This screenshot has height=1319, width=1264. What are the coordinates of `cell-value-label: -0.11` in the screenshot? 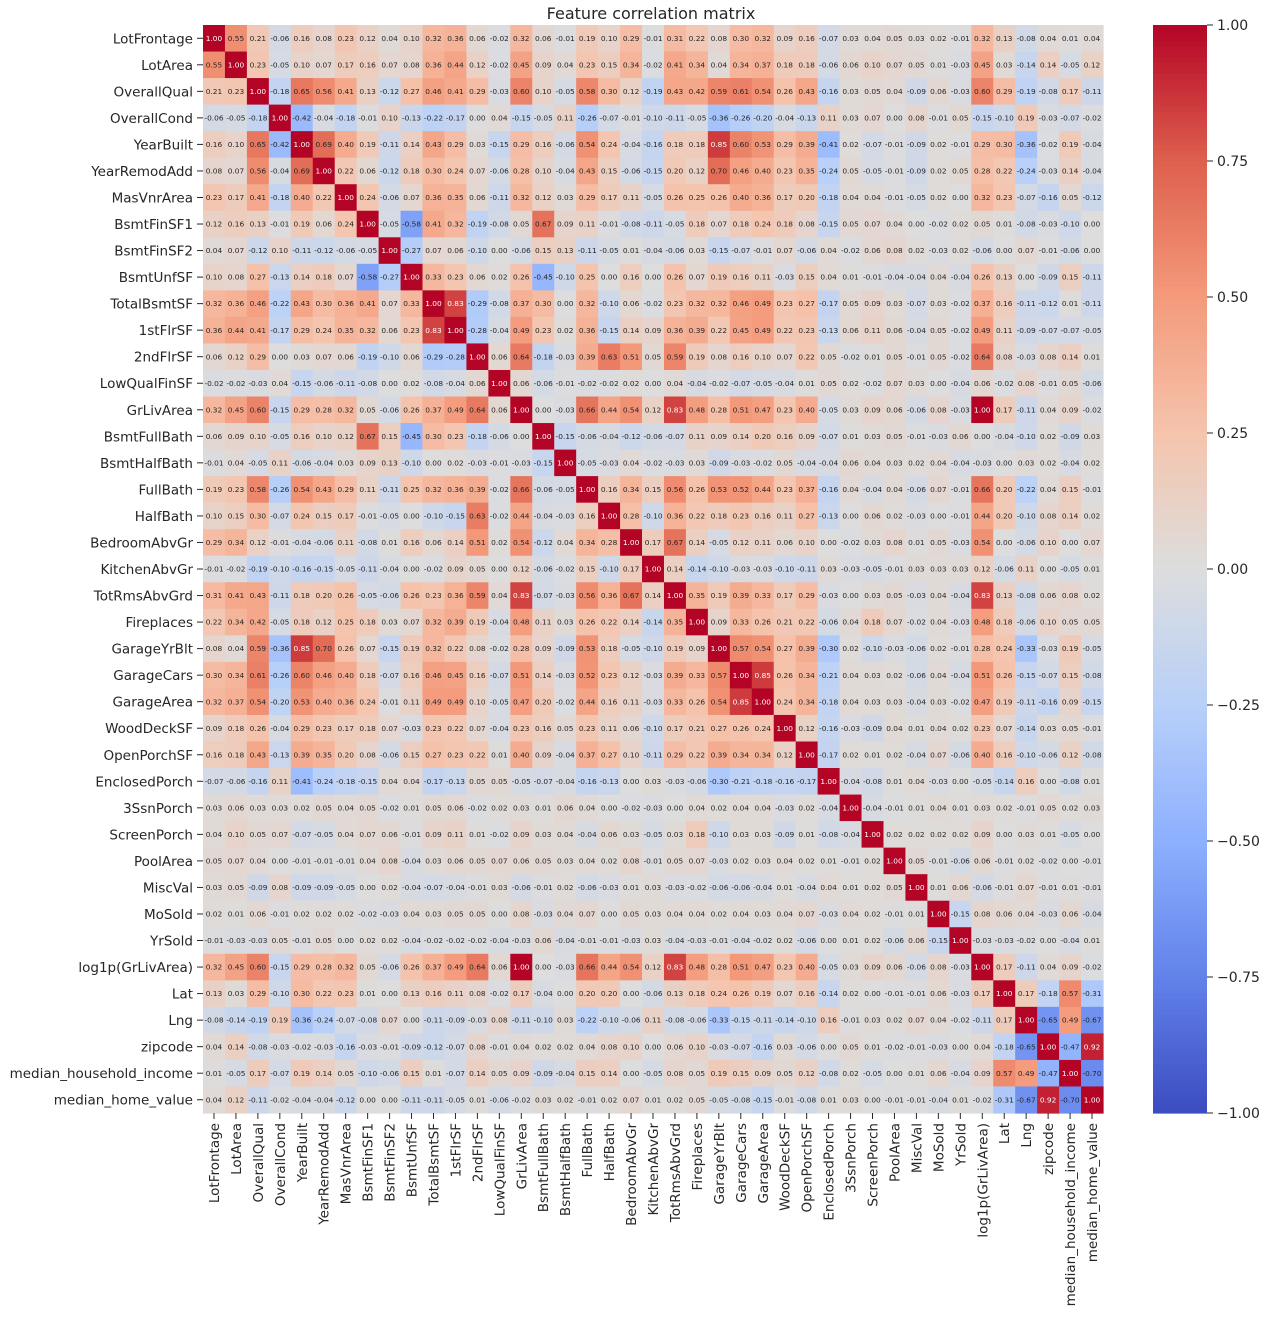 It's located at (652, 224).